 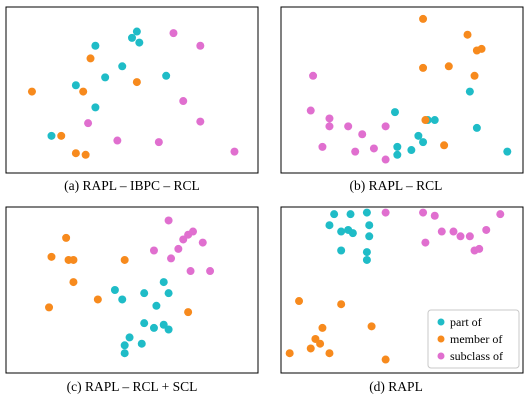 I want to click on panel-d-caption: (d) RAPL, so click(x=396, y=386).